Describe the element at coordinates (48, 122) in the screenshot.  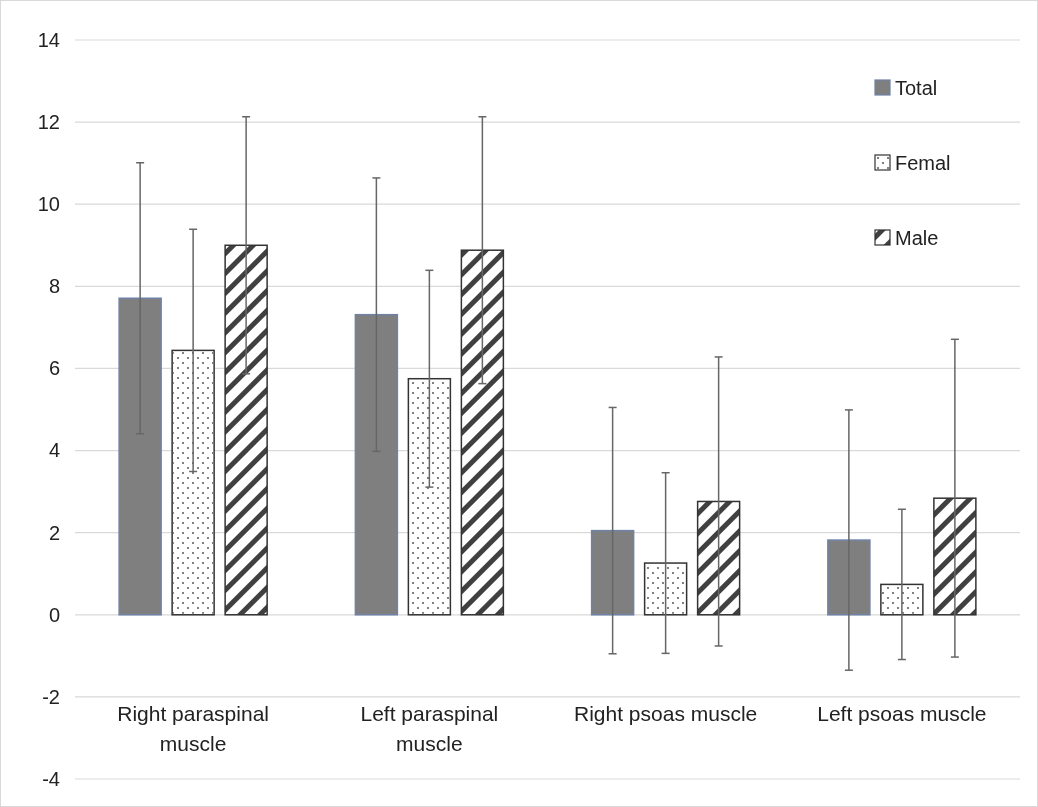
I see `y-tick-label: 12` at that location.